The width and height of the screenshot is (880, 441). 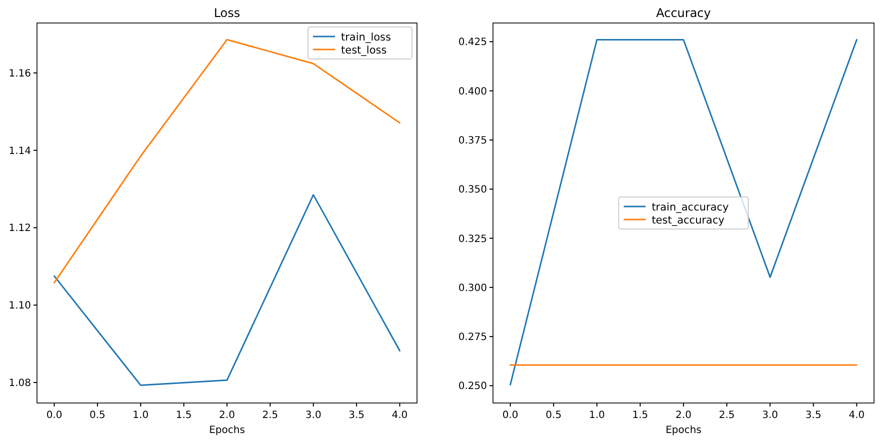 I want to click on y-tick-label: 0.300, so click(x=472, y=288).